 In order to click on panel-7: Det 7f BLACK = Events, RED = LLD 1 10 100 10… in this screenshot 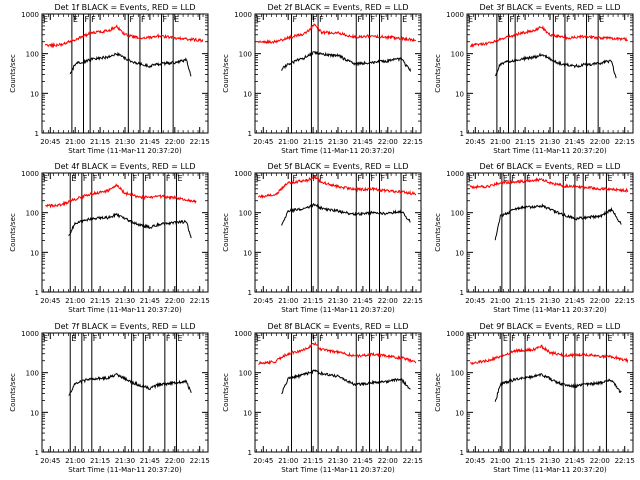, I will do `click(109, 398)`.